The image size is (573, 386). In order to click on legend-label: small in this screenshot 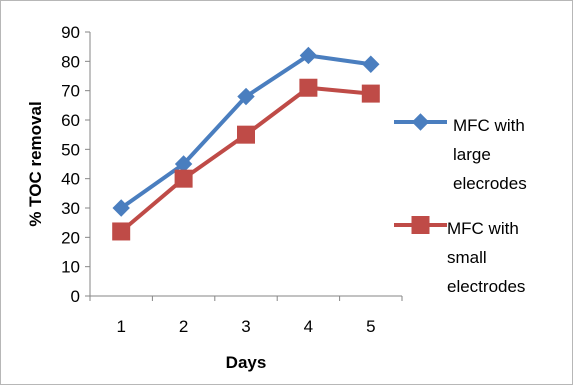, I will do `click(467, 257)`.